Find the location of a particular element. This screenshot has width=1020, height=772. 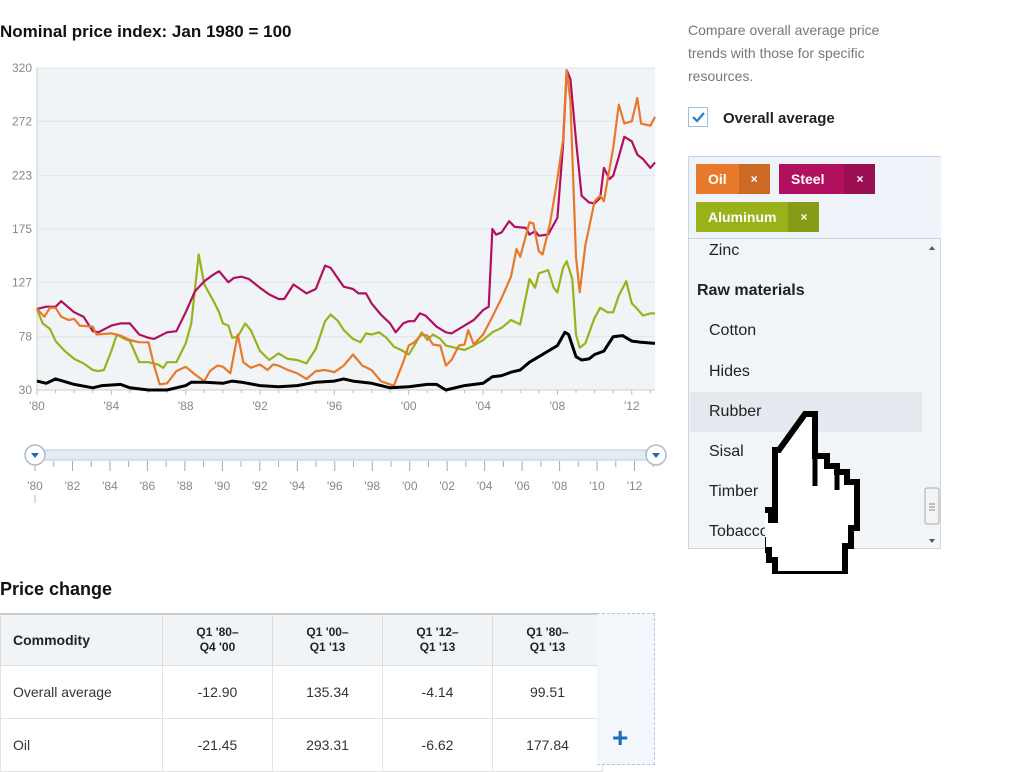

slider-tick-label: '06 is located at coordinates (522, 486).